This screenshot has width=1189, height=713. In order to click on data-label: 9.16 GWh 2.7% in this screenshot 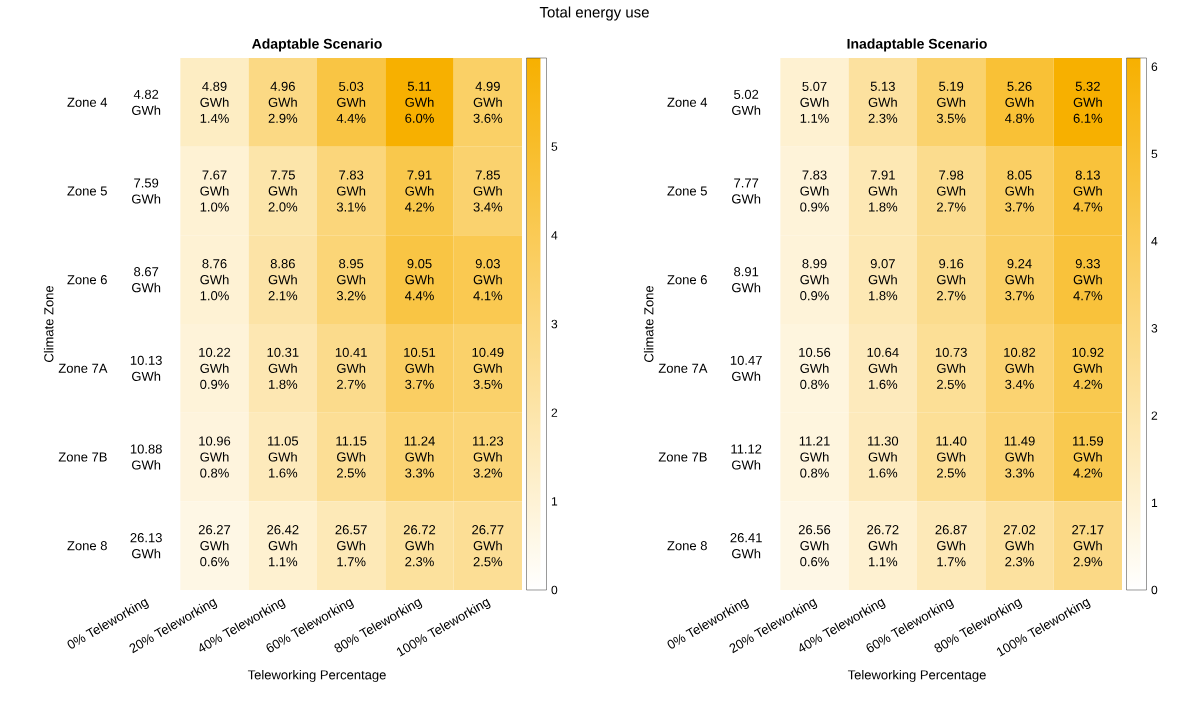, I will do `click(951, 280)`.